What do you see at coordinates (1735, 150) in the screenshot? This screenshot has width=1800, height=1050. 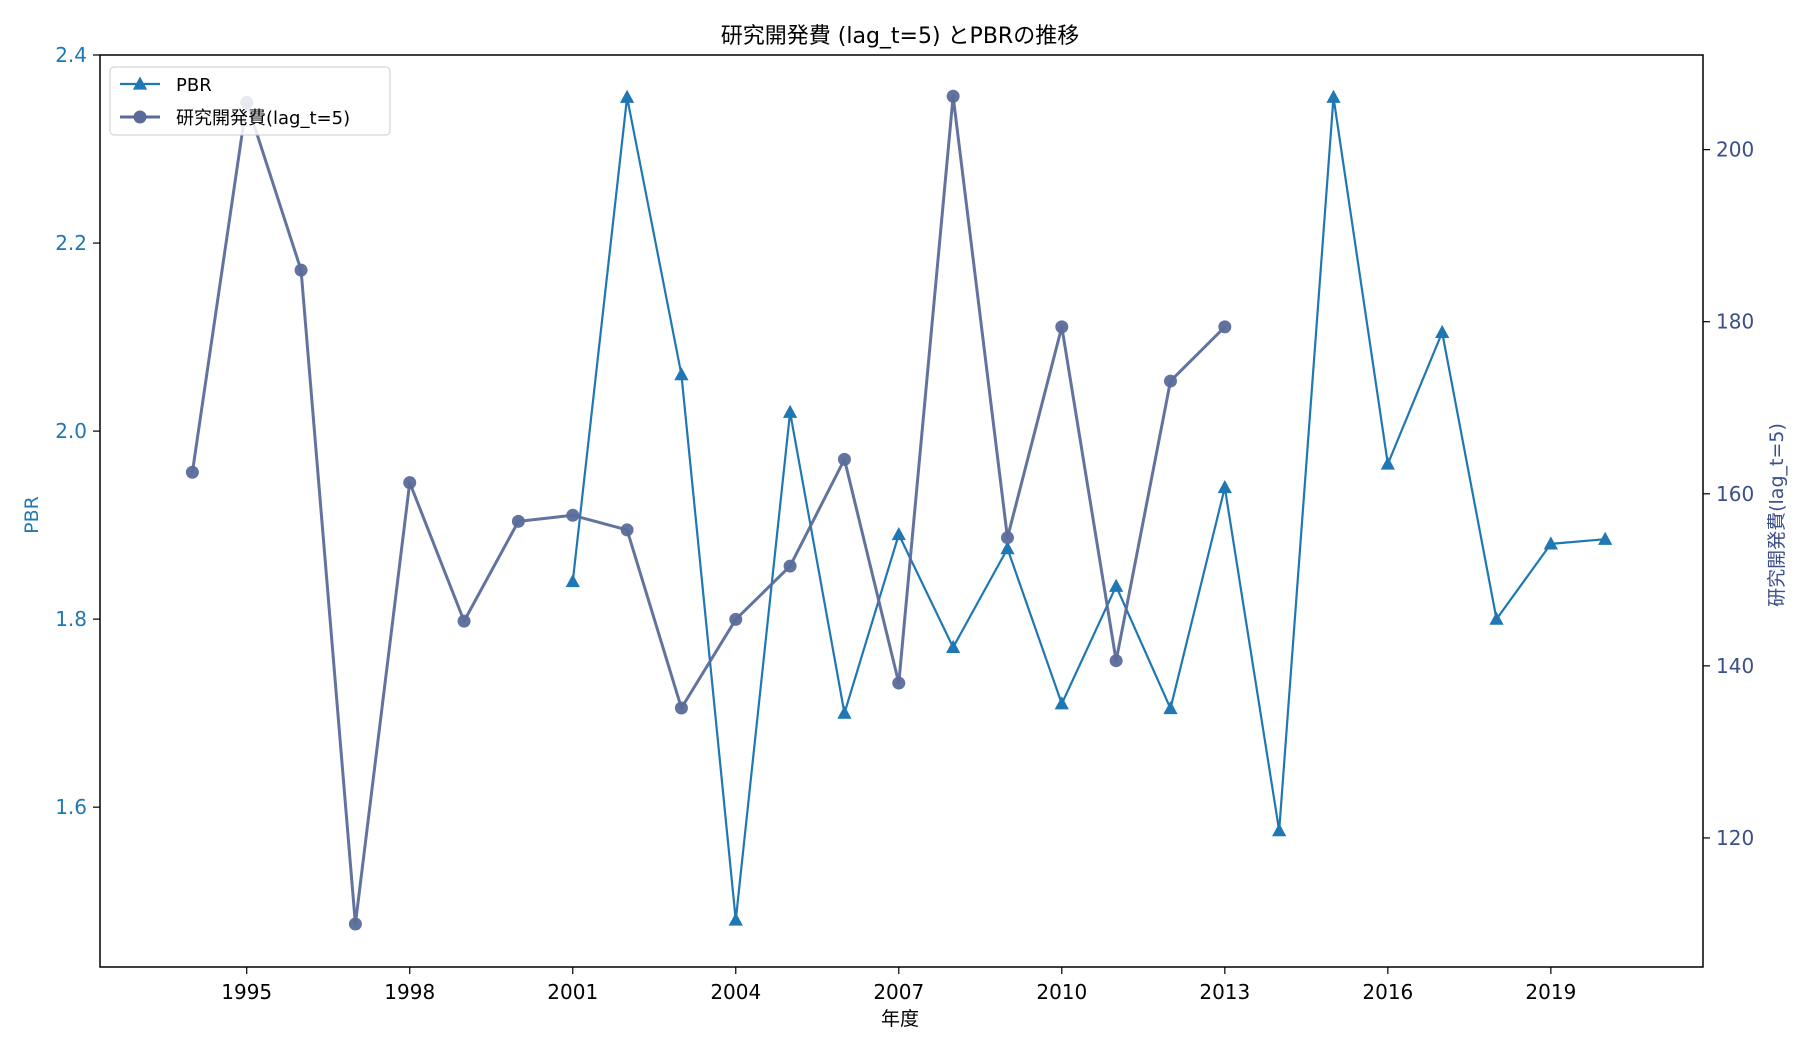 I see `y-right-tick-label: 200` at bounding box center [1735, 150].